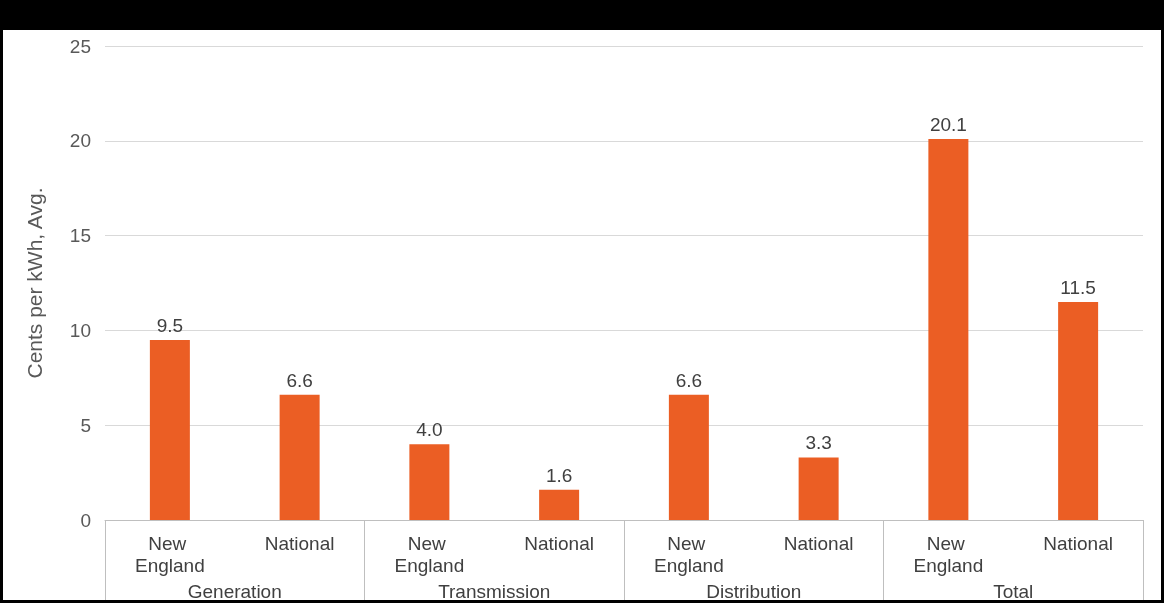 This screenshot has width=1164, height=603. What do you see at coordinates (85, 425) in the screenshot?
I see `y-tick-label: 5` at bounding box center [85, 425].